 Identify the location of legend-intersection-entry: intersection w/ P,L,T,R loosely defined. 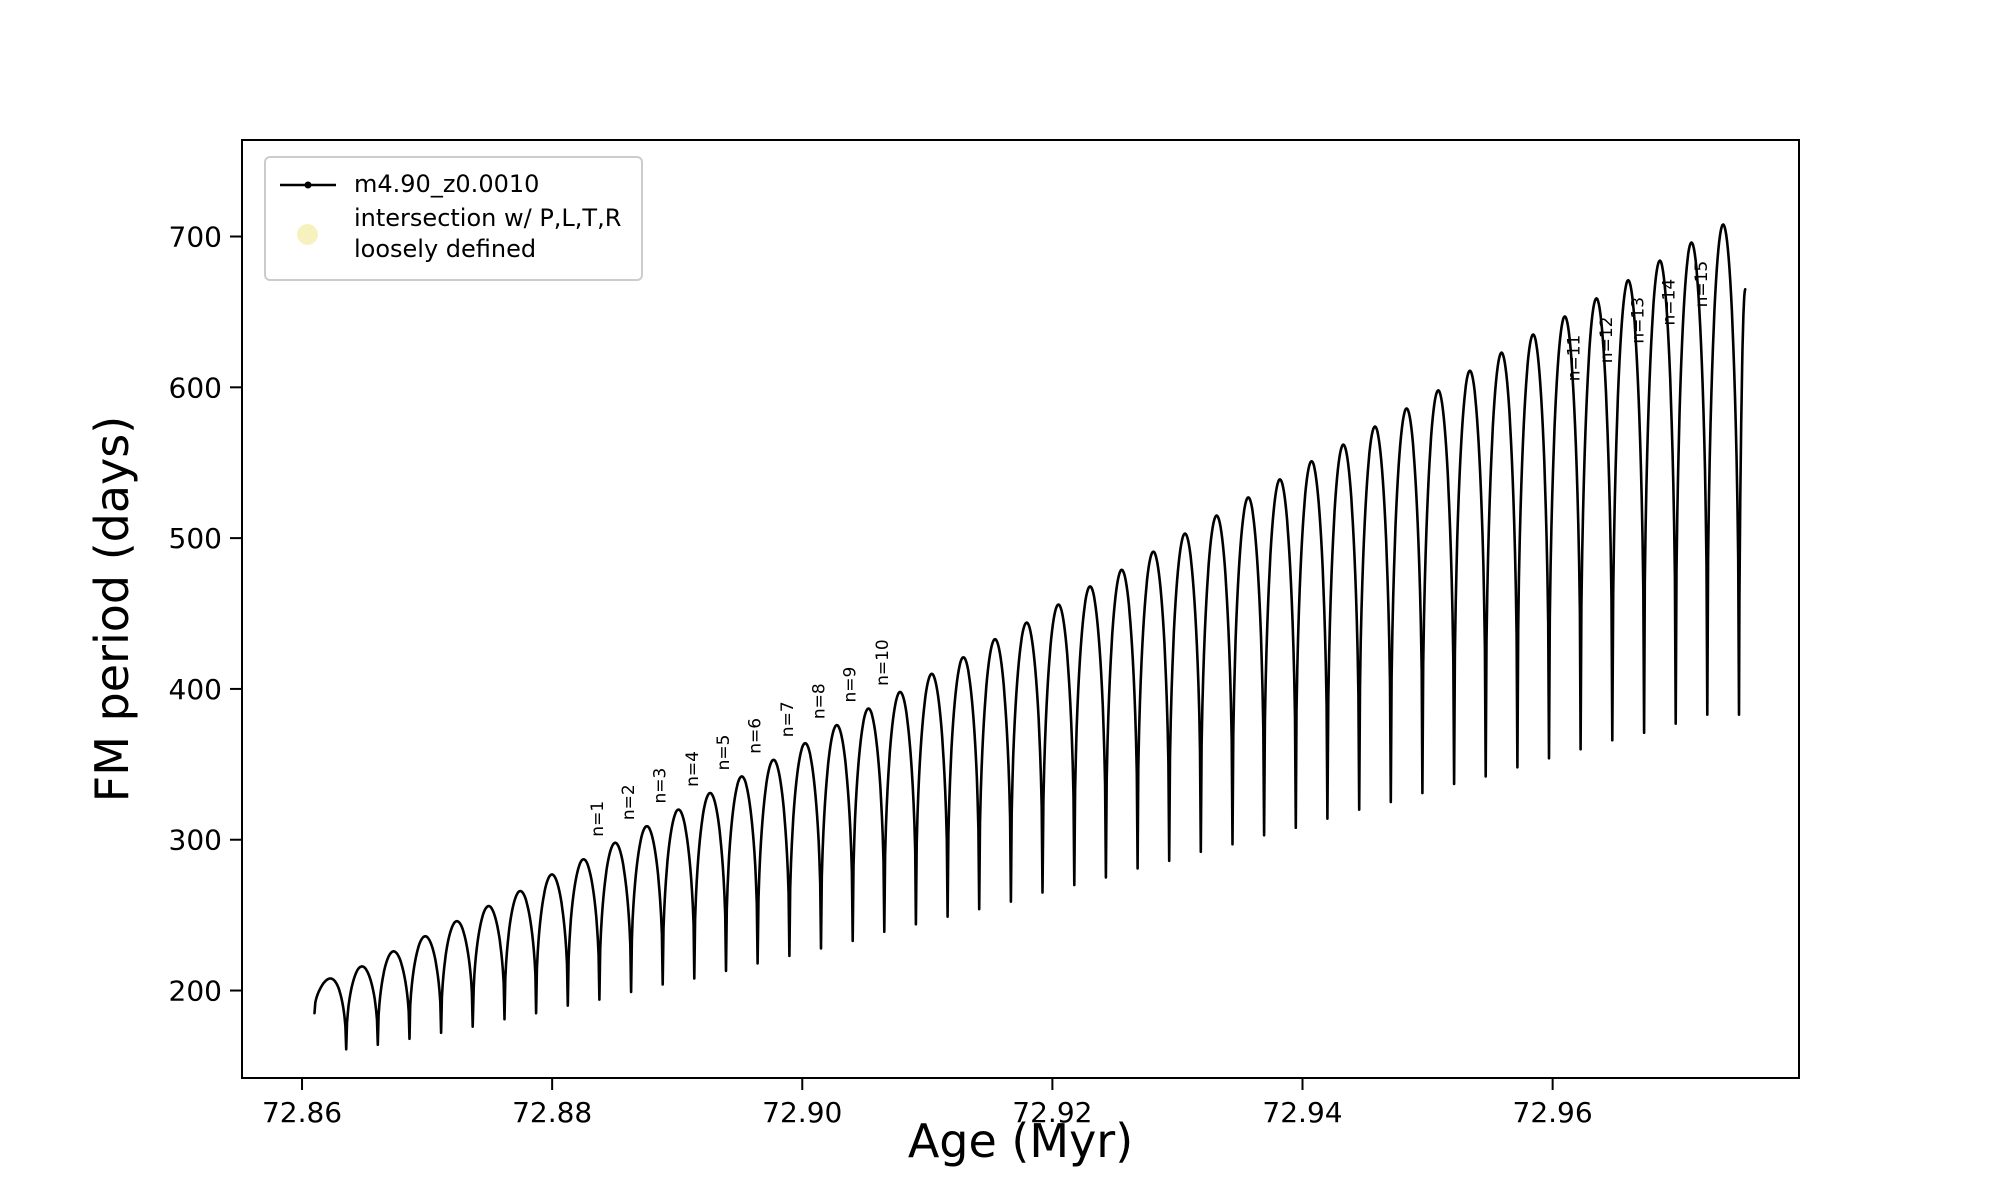
(448, 234).